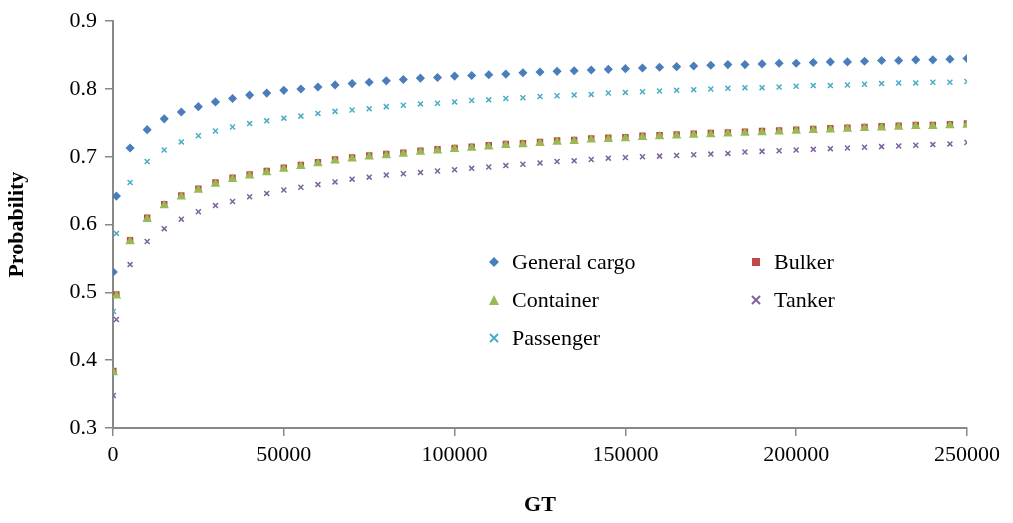 The width and height of the screenshot is (1013, 523). I want to click on x-tick-label: 50000, so click(284, 453).